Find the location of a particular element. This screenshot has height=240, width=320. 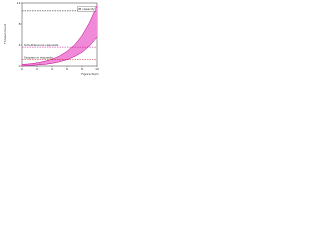

y-axis-label: Thread count is located at coordinates (5, 34).